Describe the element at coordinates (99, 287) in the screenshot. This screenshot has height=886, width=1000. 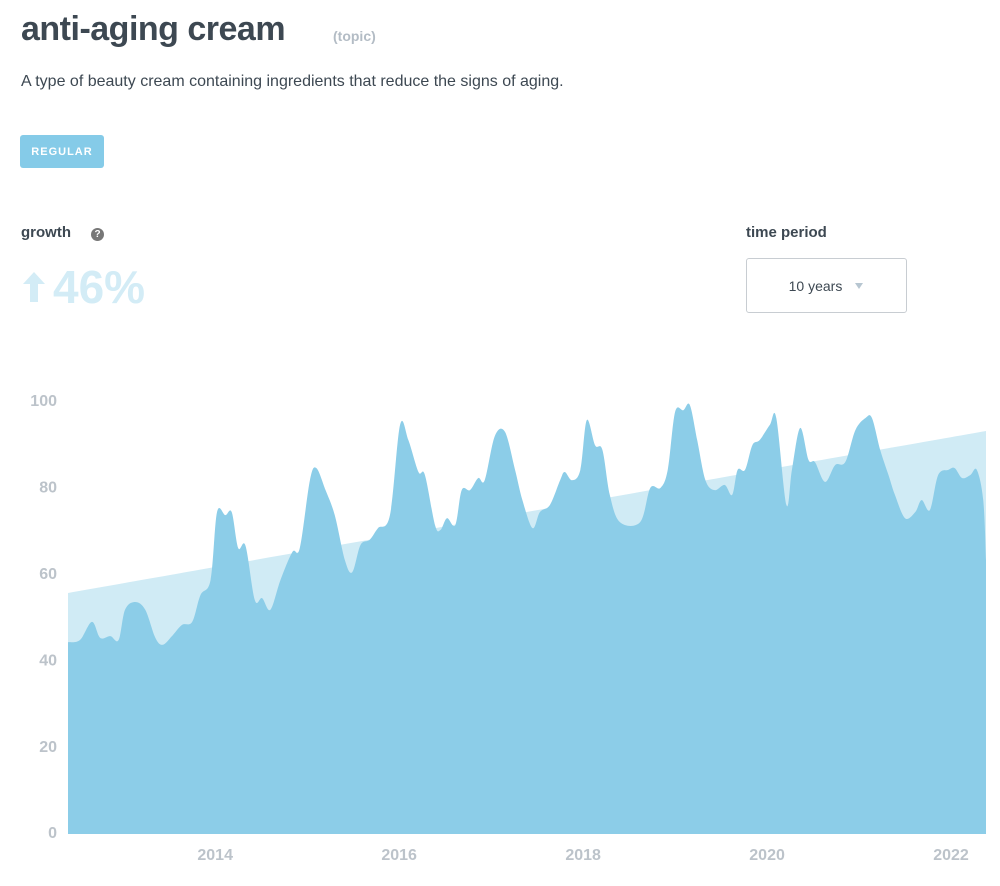
I see `growth-value: 46%` at that location.